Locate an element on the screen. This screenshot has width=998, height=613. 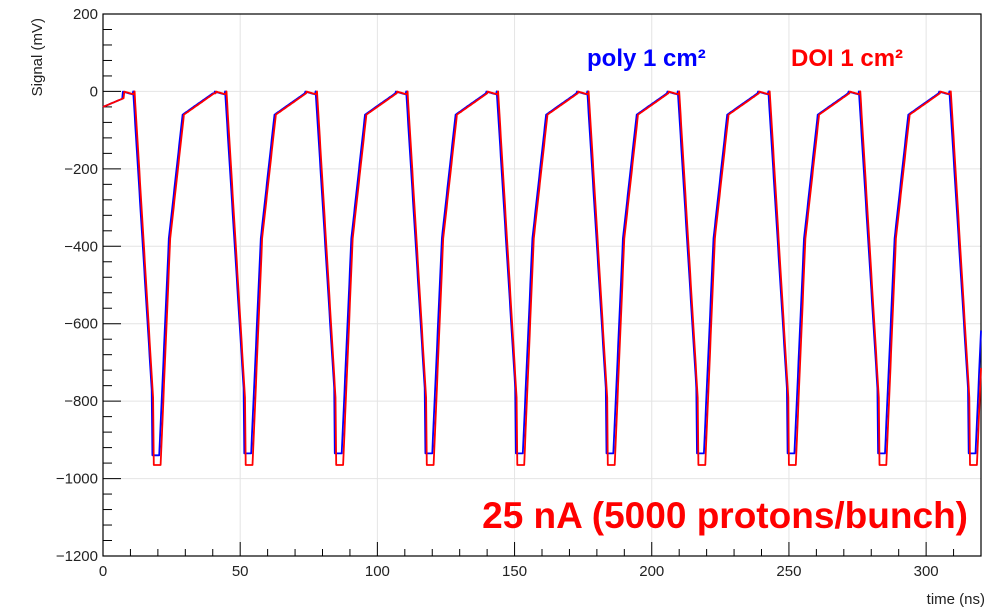
x-tick-label: 300 is located at coordinates (926, 571).